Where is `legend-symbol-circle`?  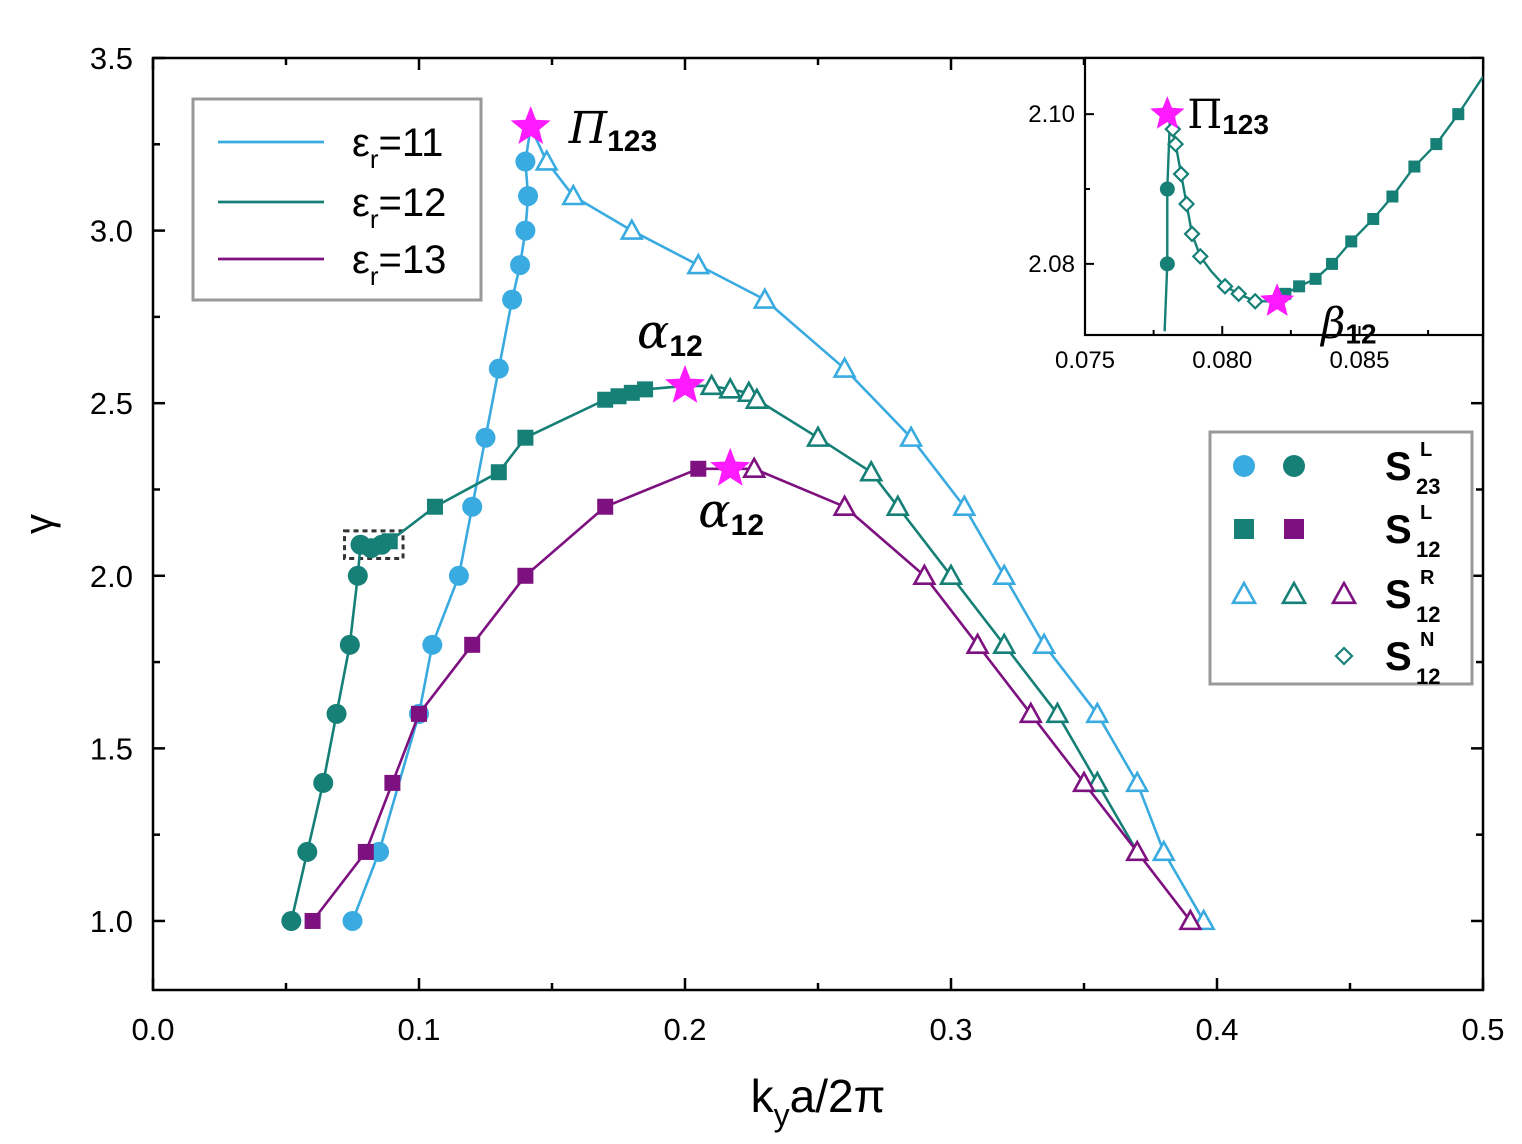
legend-symbol-circle is located at coordinates (1244, 466).